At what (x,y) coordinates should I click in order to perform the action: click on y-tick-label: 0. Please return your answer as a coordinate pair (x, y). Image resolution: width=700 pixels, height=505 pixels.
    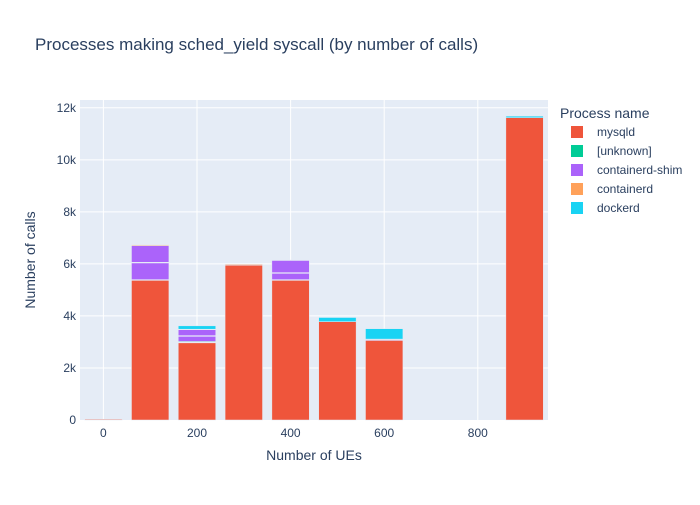
    Looking at the image, I should click on (72, 420).